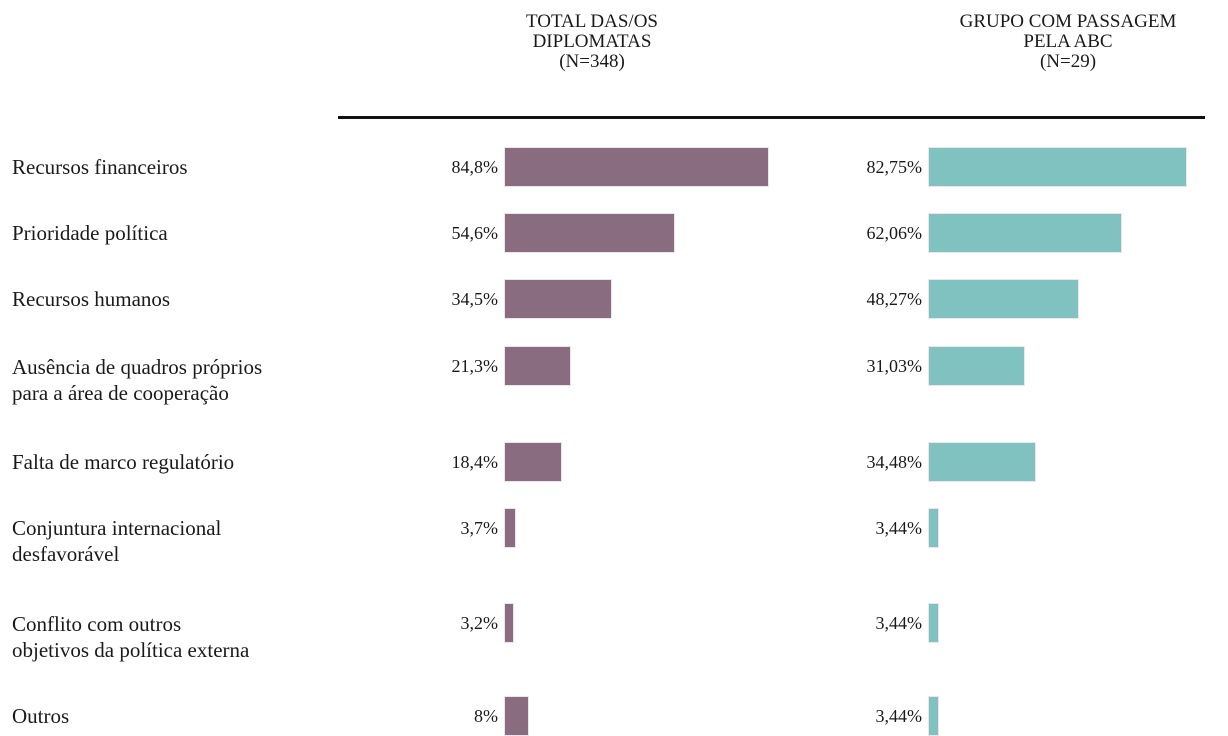  What do you see at coordinates (894, 462) in the screenshot?
I see `value-label: 34,48%` at bounding box center [894, 462].